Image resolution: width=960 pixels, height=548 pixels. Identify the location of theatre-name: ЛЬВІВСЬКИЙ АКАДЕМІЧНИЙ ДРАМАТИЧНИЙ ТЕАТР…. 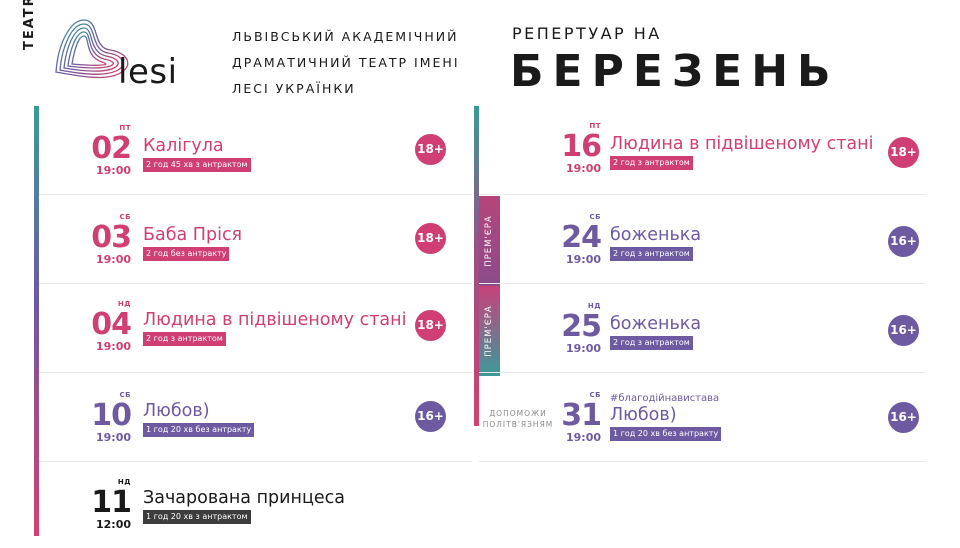
(352, 63).